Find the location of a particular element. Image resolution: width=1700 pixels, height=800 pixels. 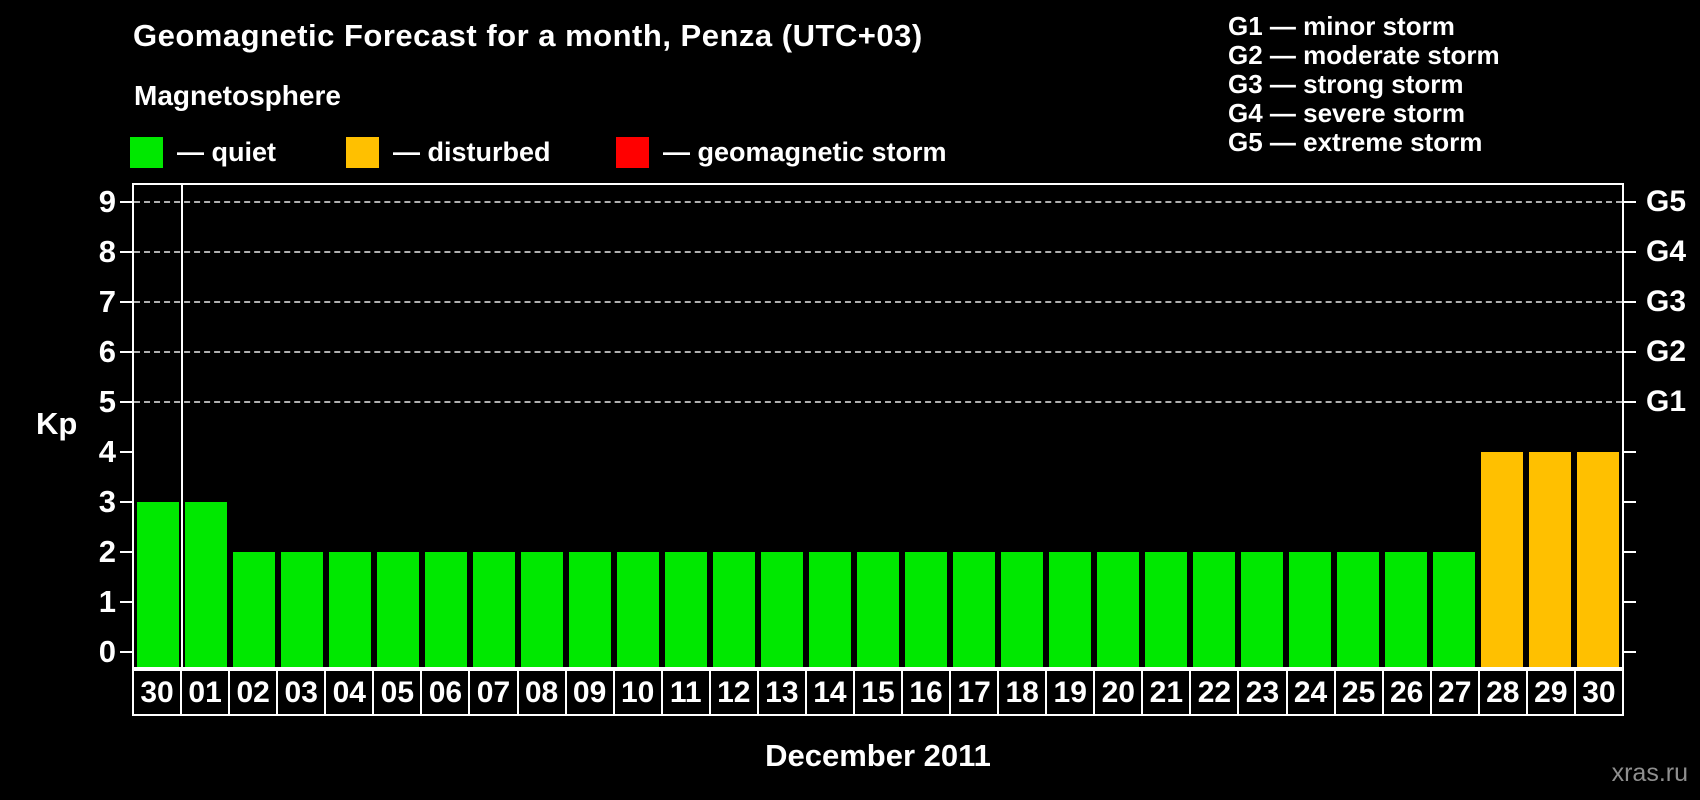

y-tick-label-9: 9 is located at coordinates (107, 201).